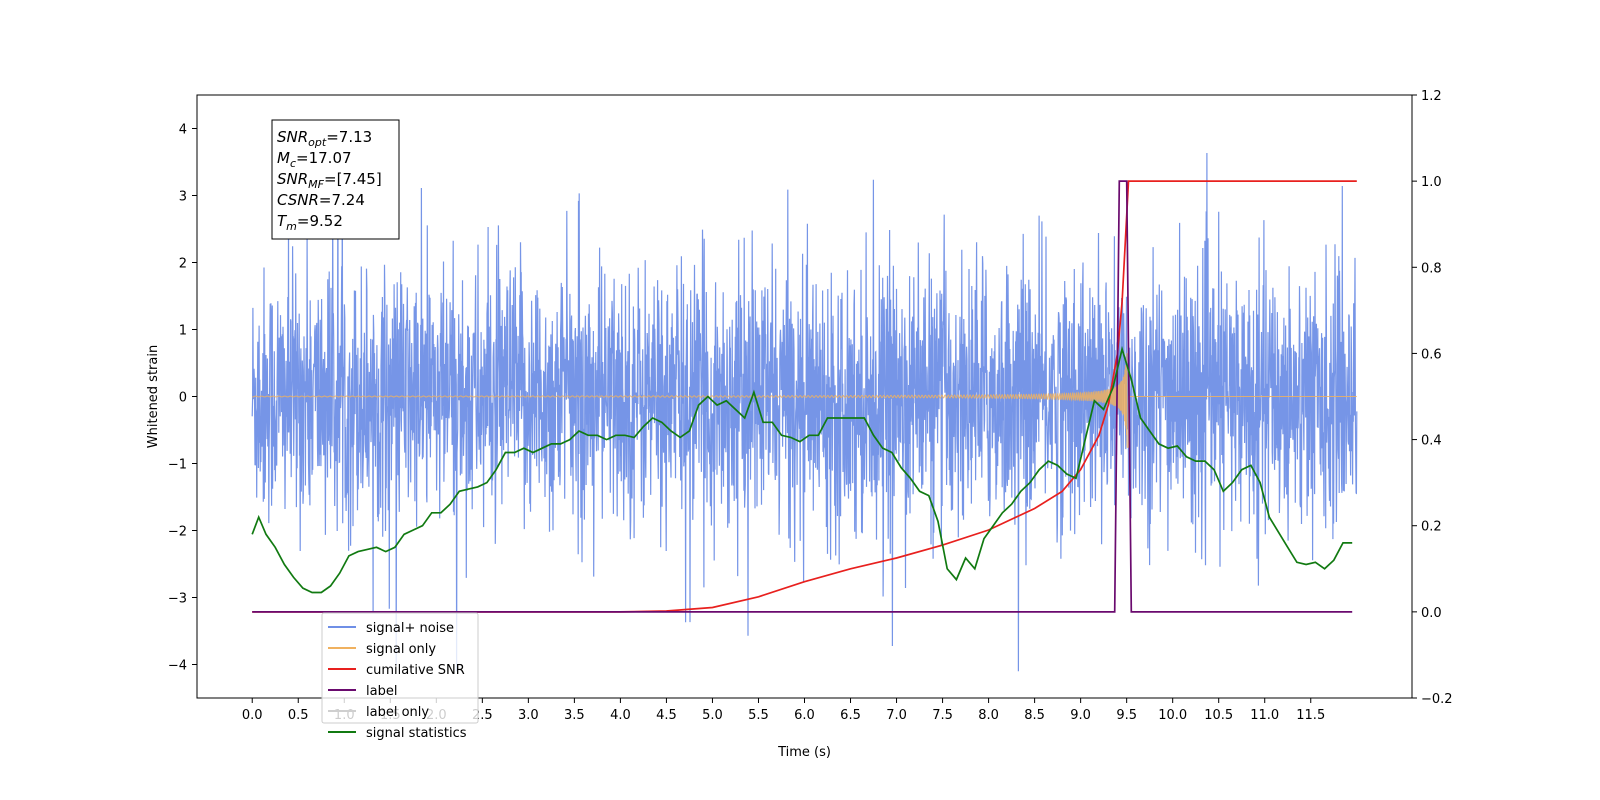 Image resolution: width=1600 pixels, height=800 pixels. What do you see at coordinates (896, 715) in the screenshot?
I see `x-tick-label: 7.0` at bounding box center [896, 715].